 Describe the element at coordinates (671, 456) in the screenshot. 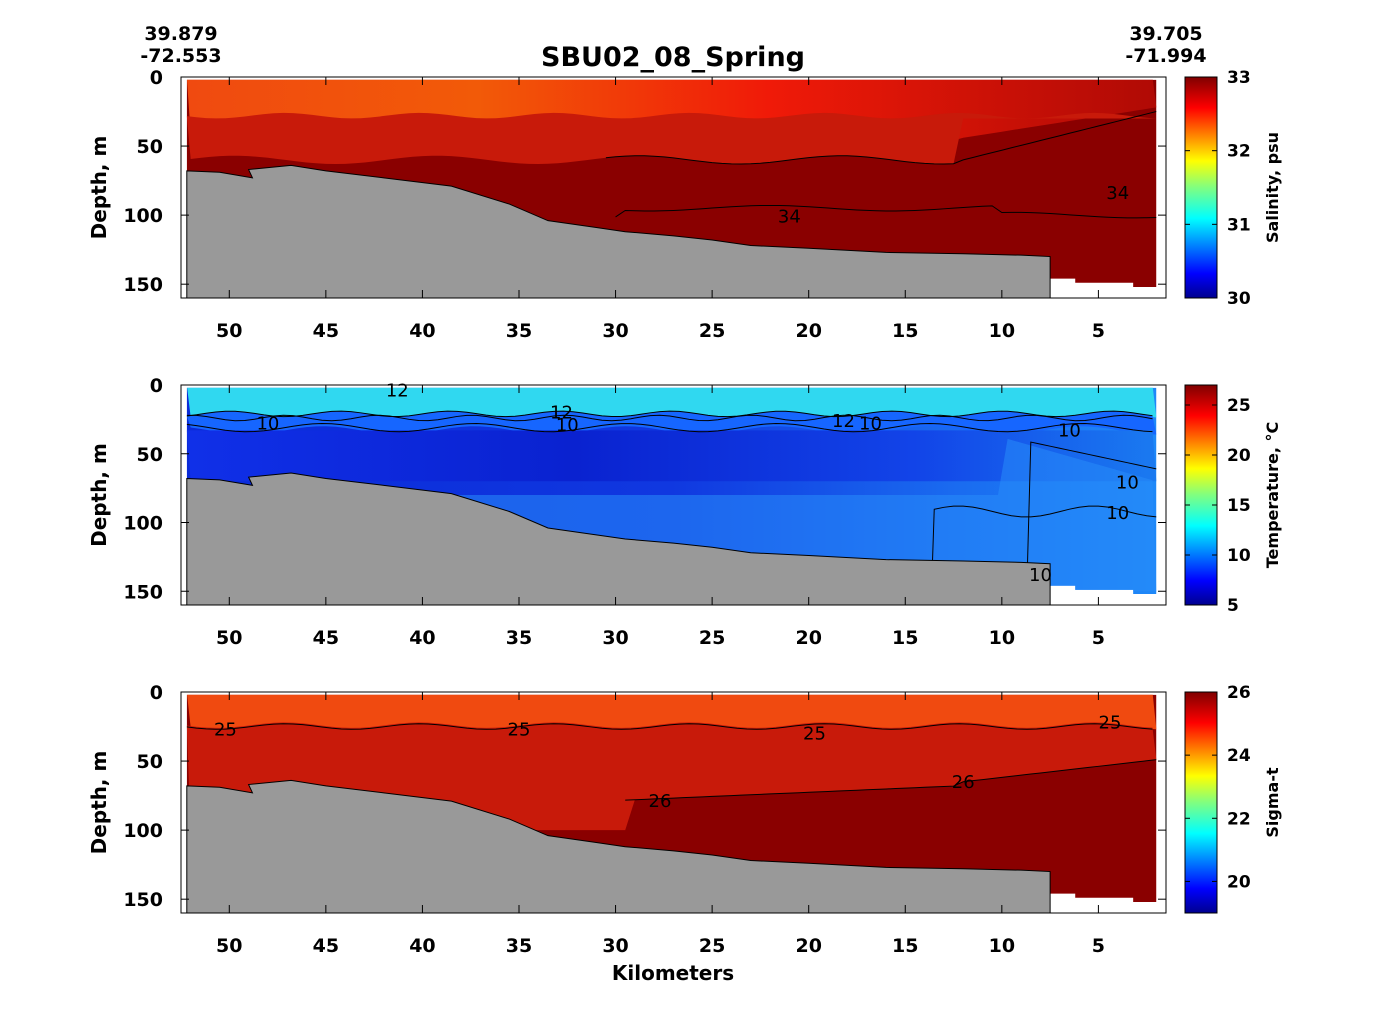

I see `layer-cold-core` at that location.